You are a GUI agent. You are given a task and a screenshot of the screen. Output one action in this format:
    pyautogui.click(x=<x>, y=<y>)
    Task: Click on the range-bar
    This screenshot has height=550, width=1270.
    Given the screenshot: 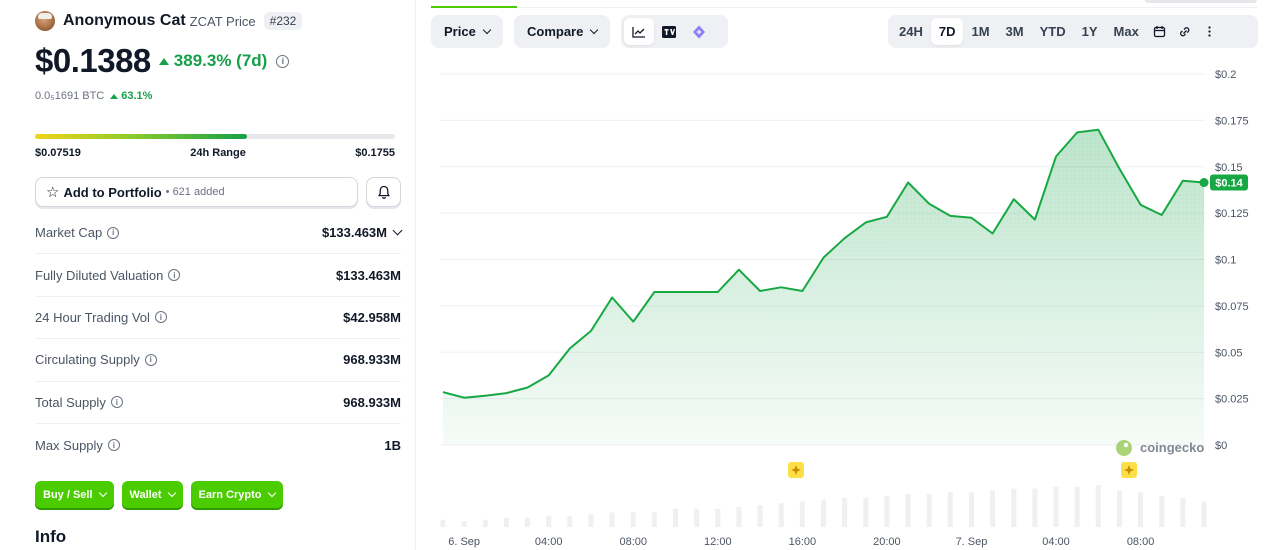 What is the action you would take?
    pyautogui.click(x=215, y=136)
    